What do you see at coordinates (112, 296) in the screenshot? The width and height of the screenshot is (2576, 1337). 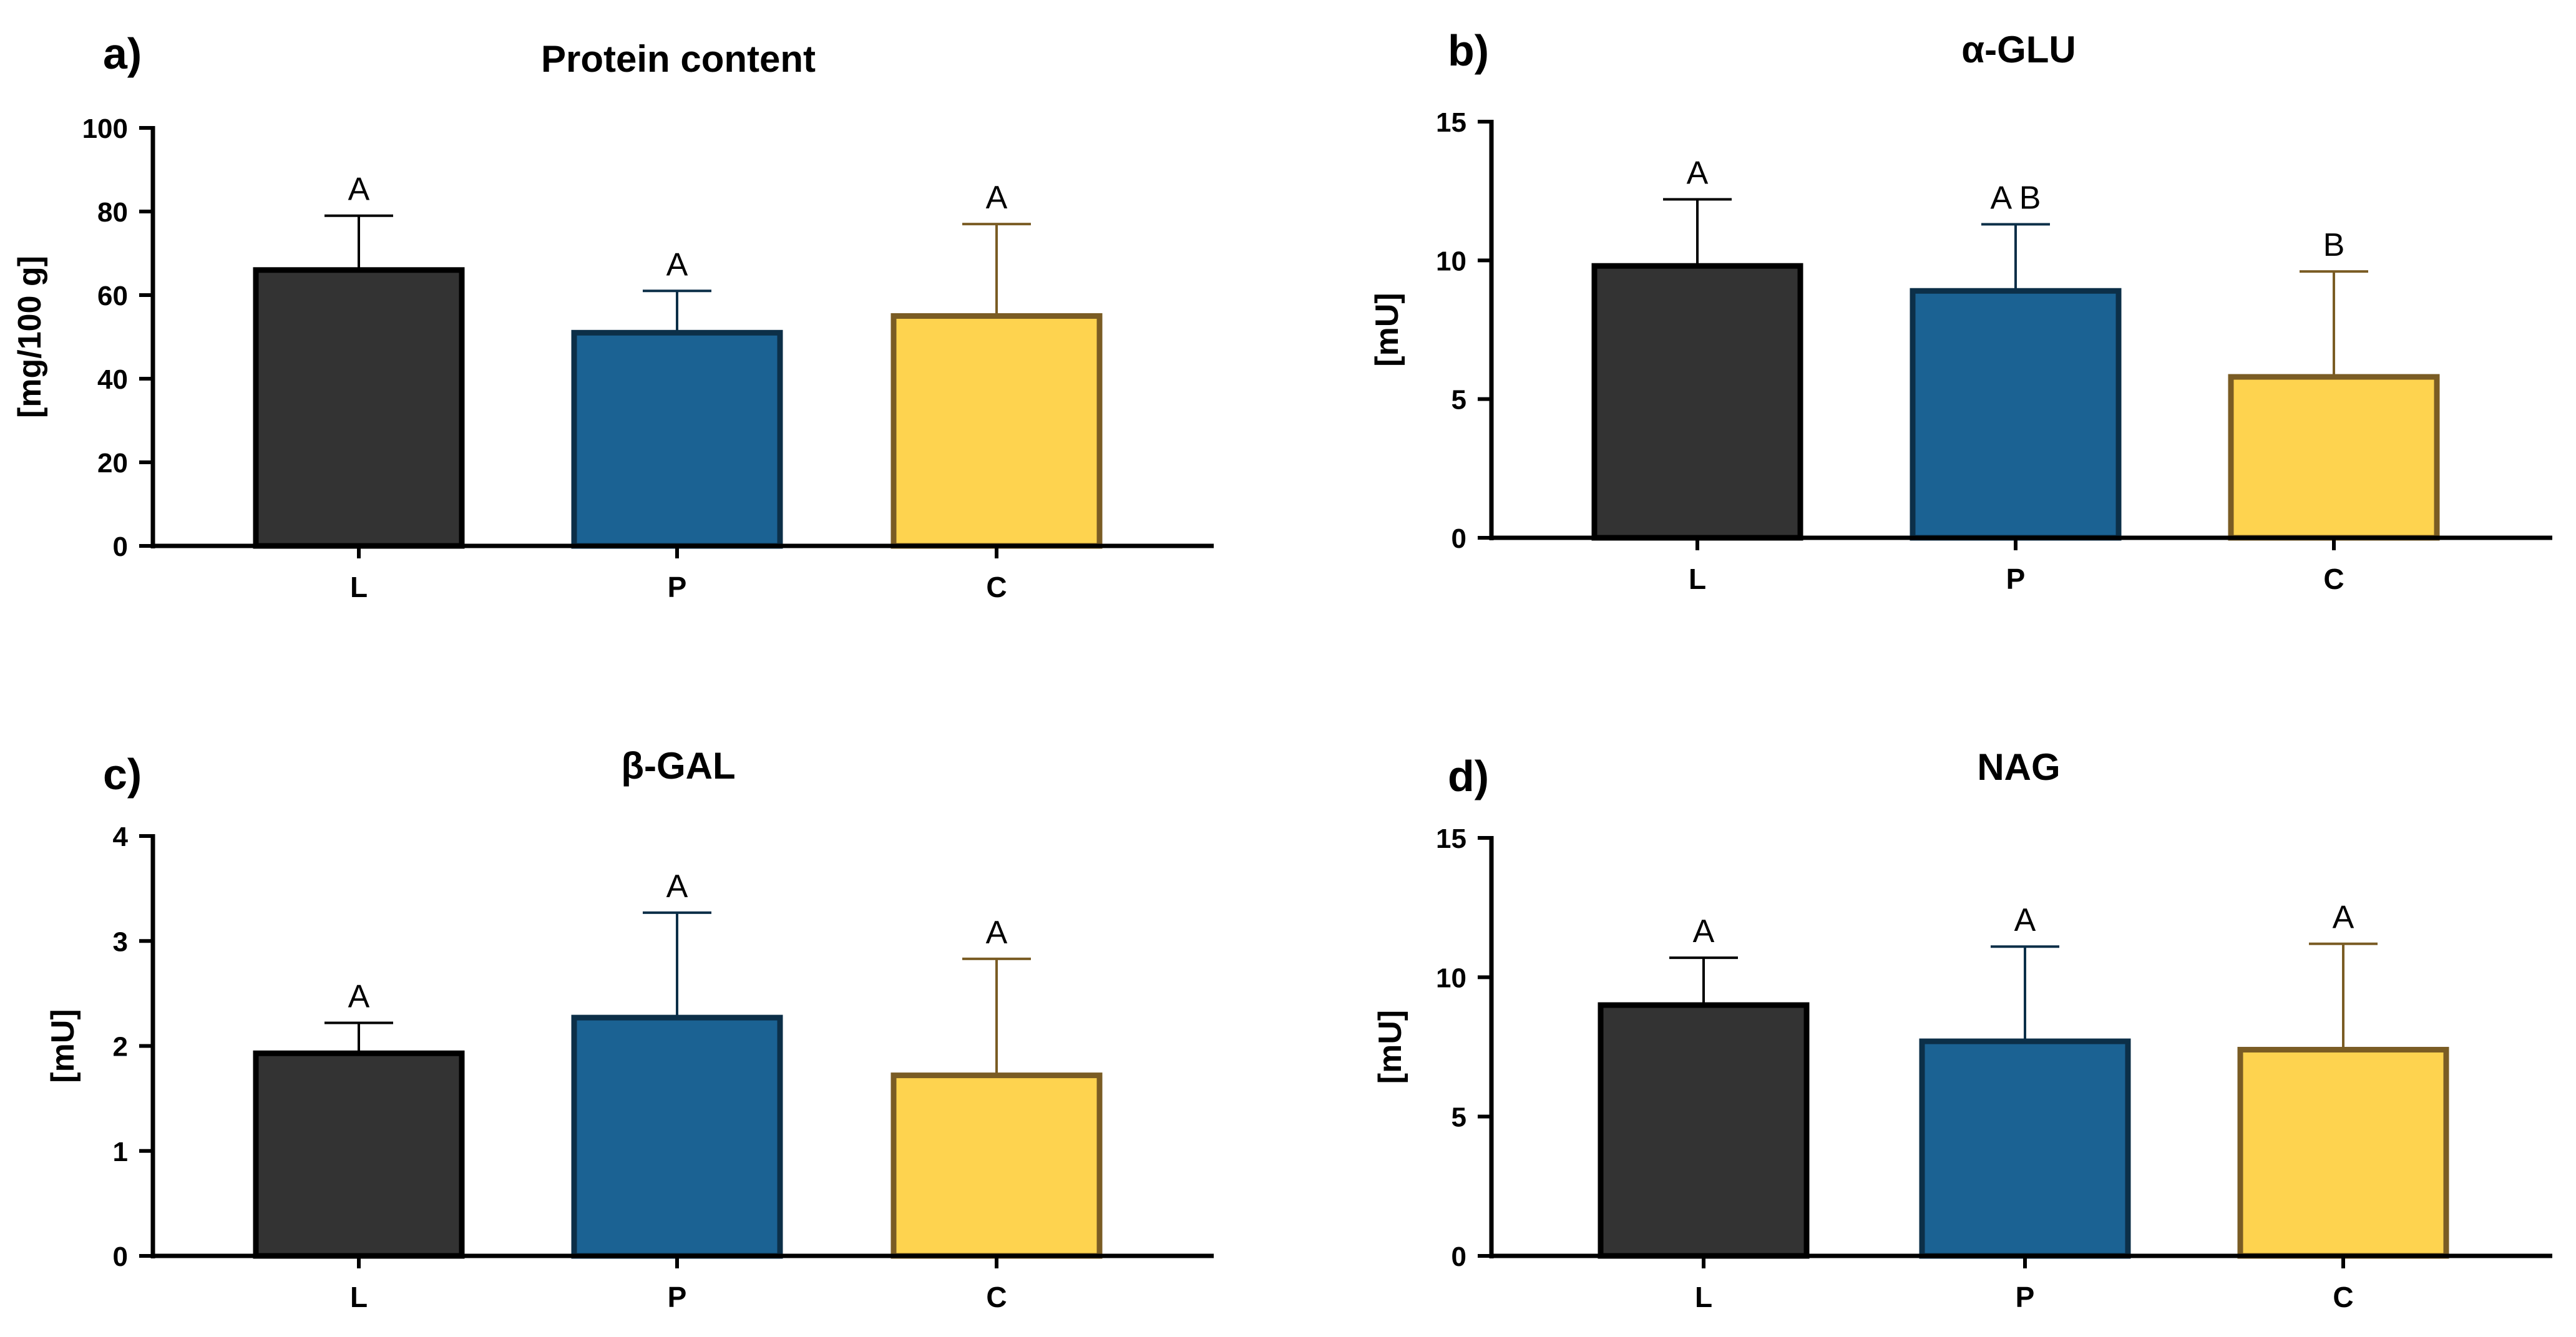 I see `y-tick-label: 60` at bounding box center [112, 296].